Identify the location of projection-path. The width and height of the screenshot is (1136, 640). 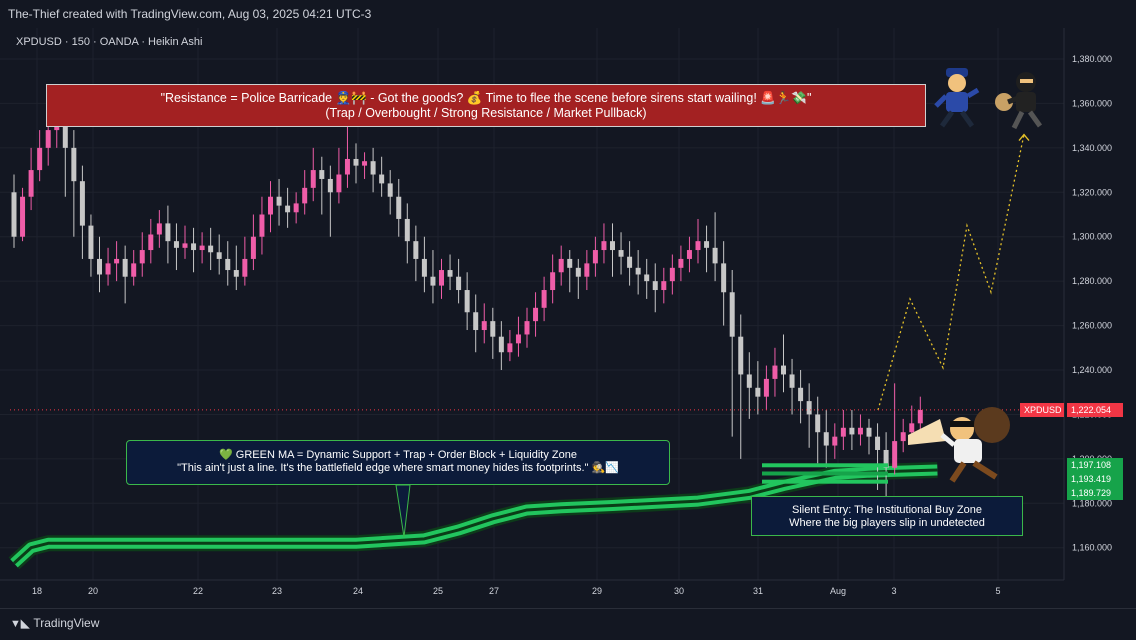
(953, 272).